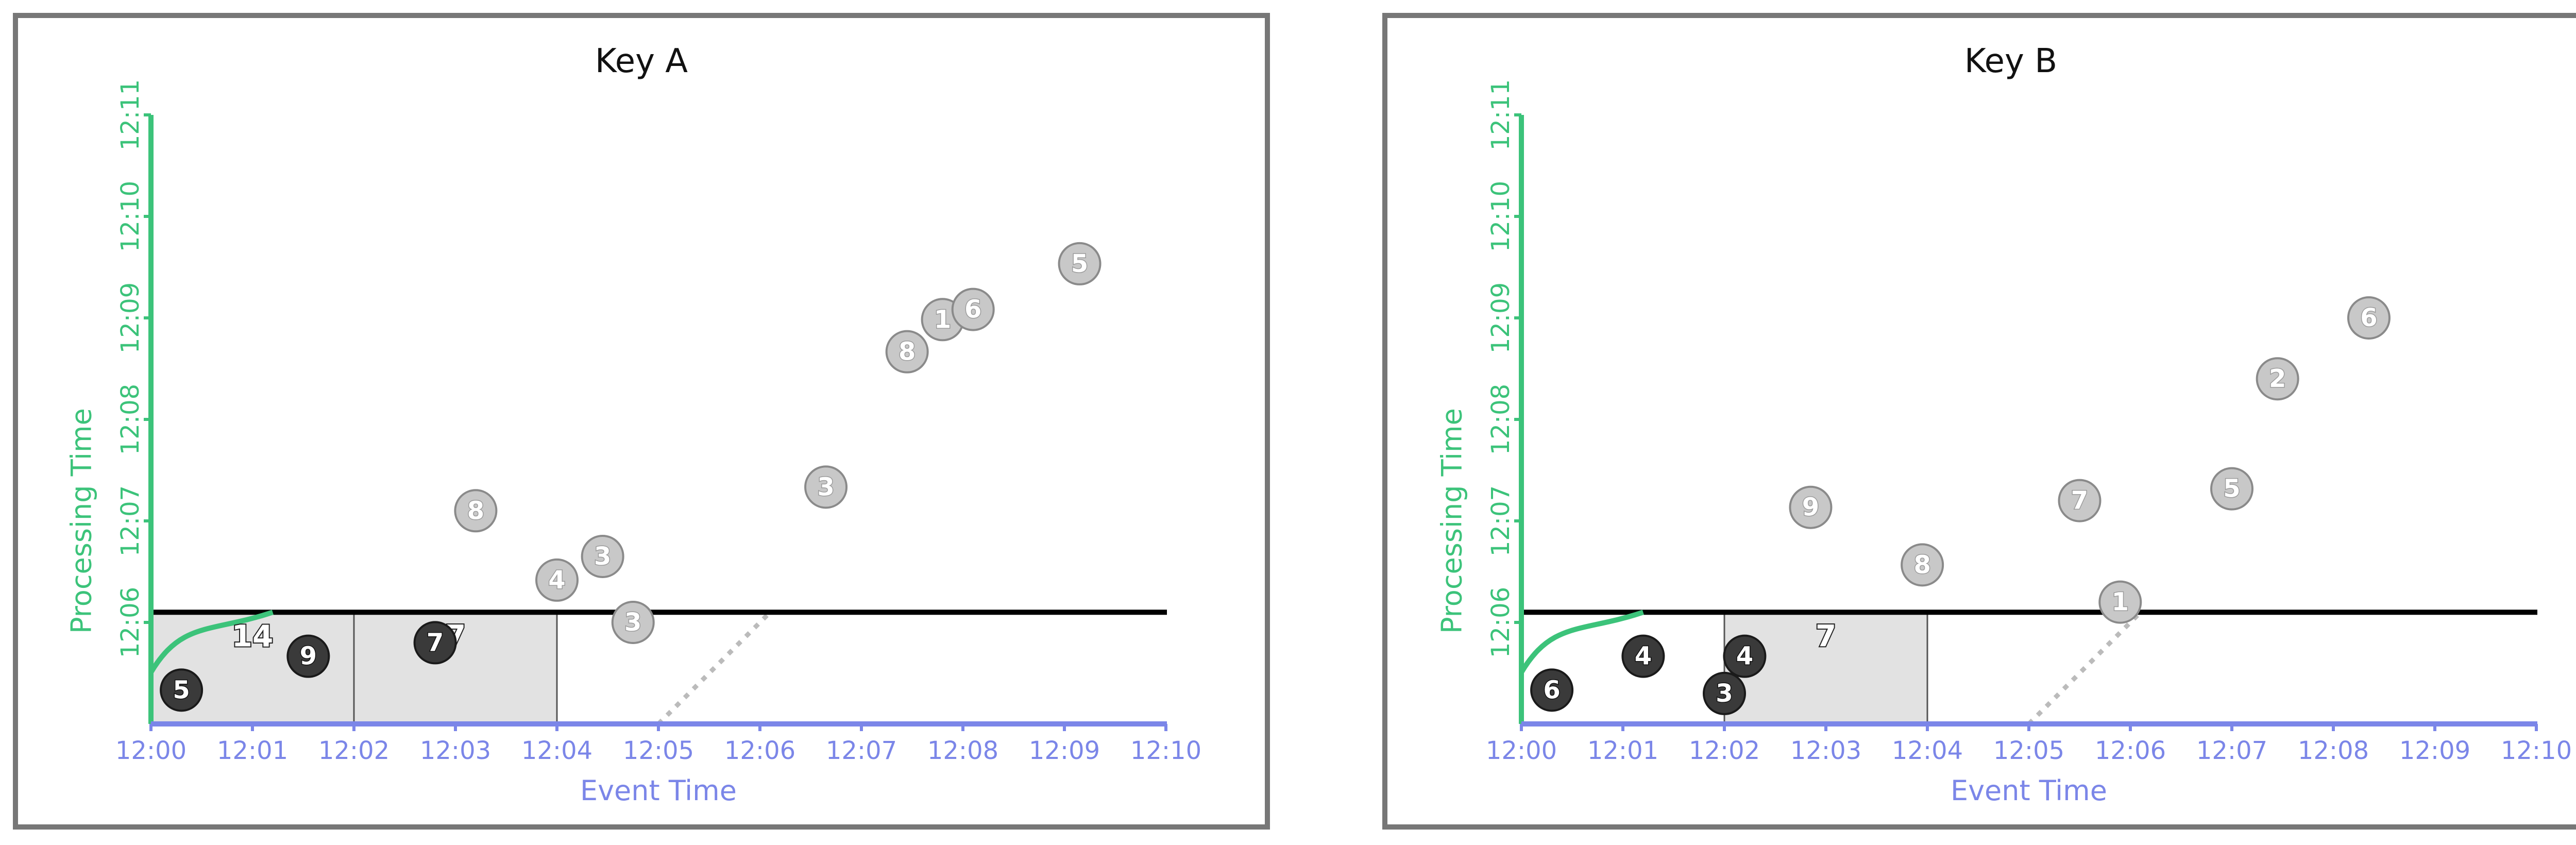  Describe the element at coordinates (455, 750) in the screenshot. I see `x-tick-label: 12:03` at that location.